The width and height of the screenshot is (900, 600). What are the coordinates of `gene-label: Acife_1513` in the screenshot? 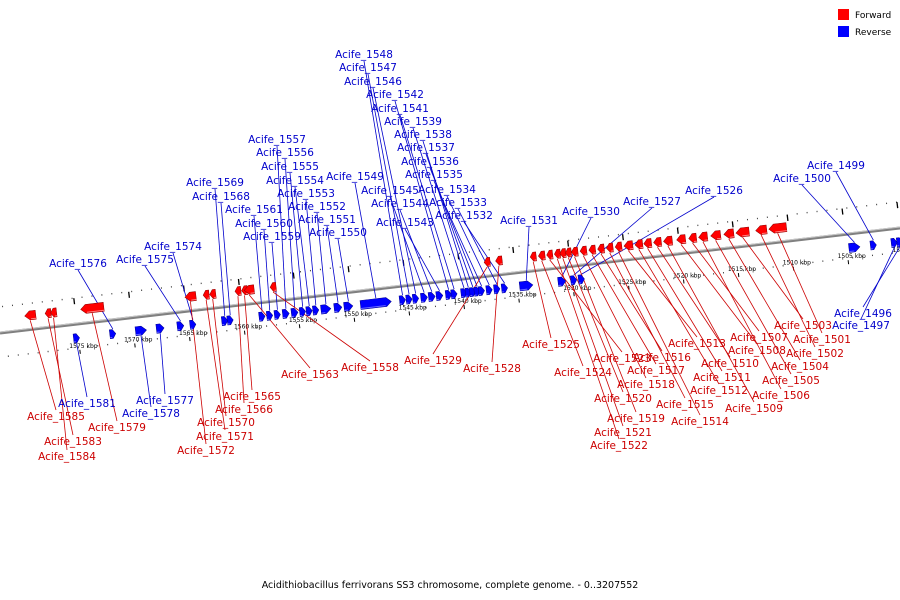 It's located at (697, 344).